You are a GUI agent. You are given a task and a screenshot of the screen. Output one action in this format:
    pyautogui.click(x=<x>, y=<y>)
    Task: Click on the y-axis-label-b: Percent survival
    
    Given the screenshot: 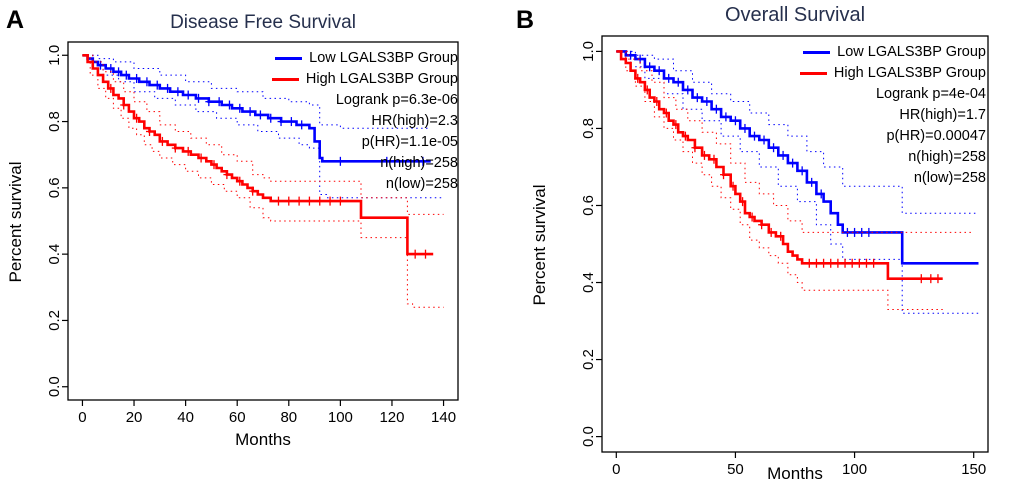 What is the action you would take?
    pyautogui.click(x=539, y=245)
    